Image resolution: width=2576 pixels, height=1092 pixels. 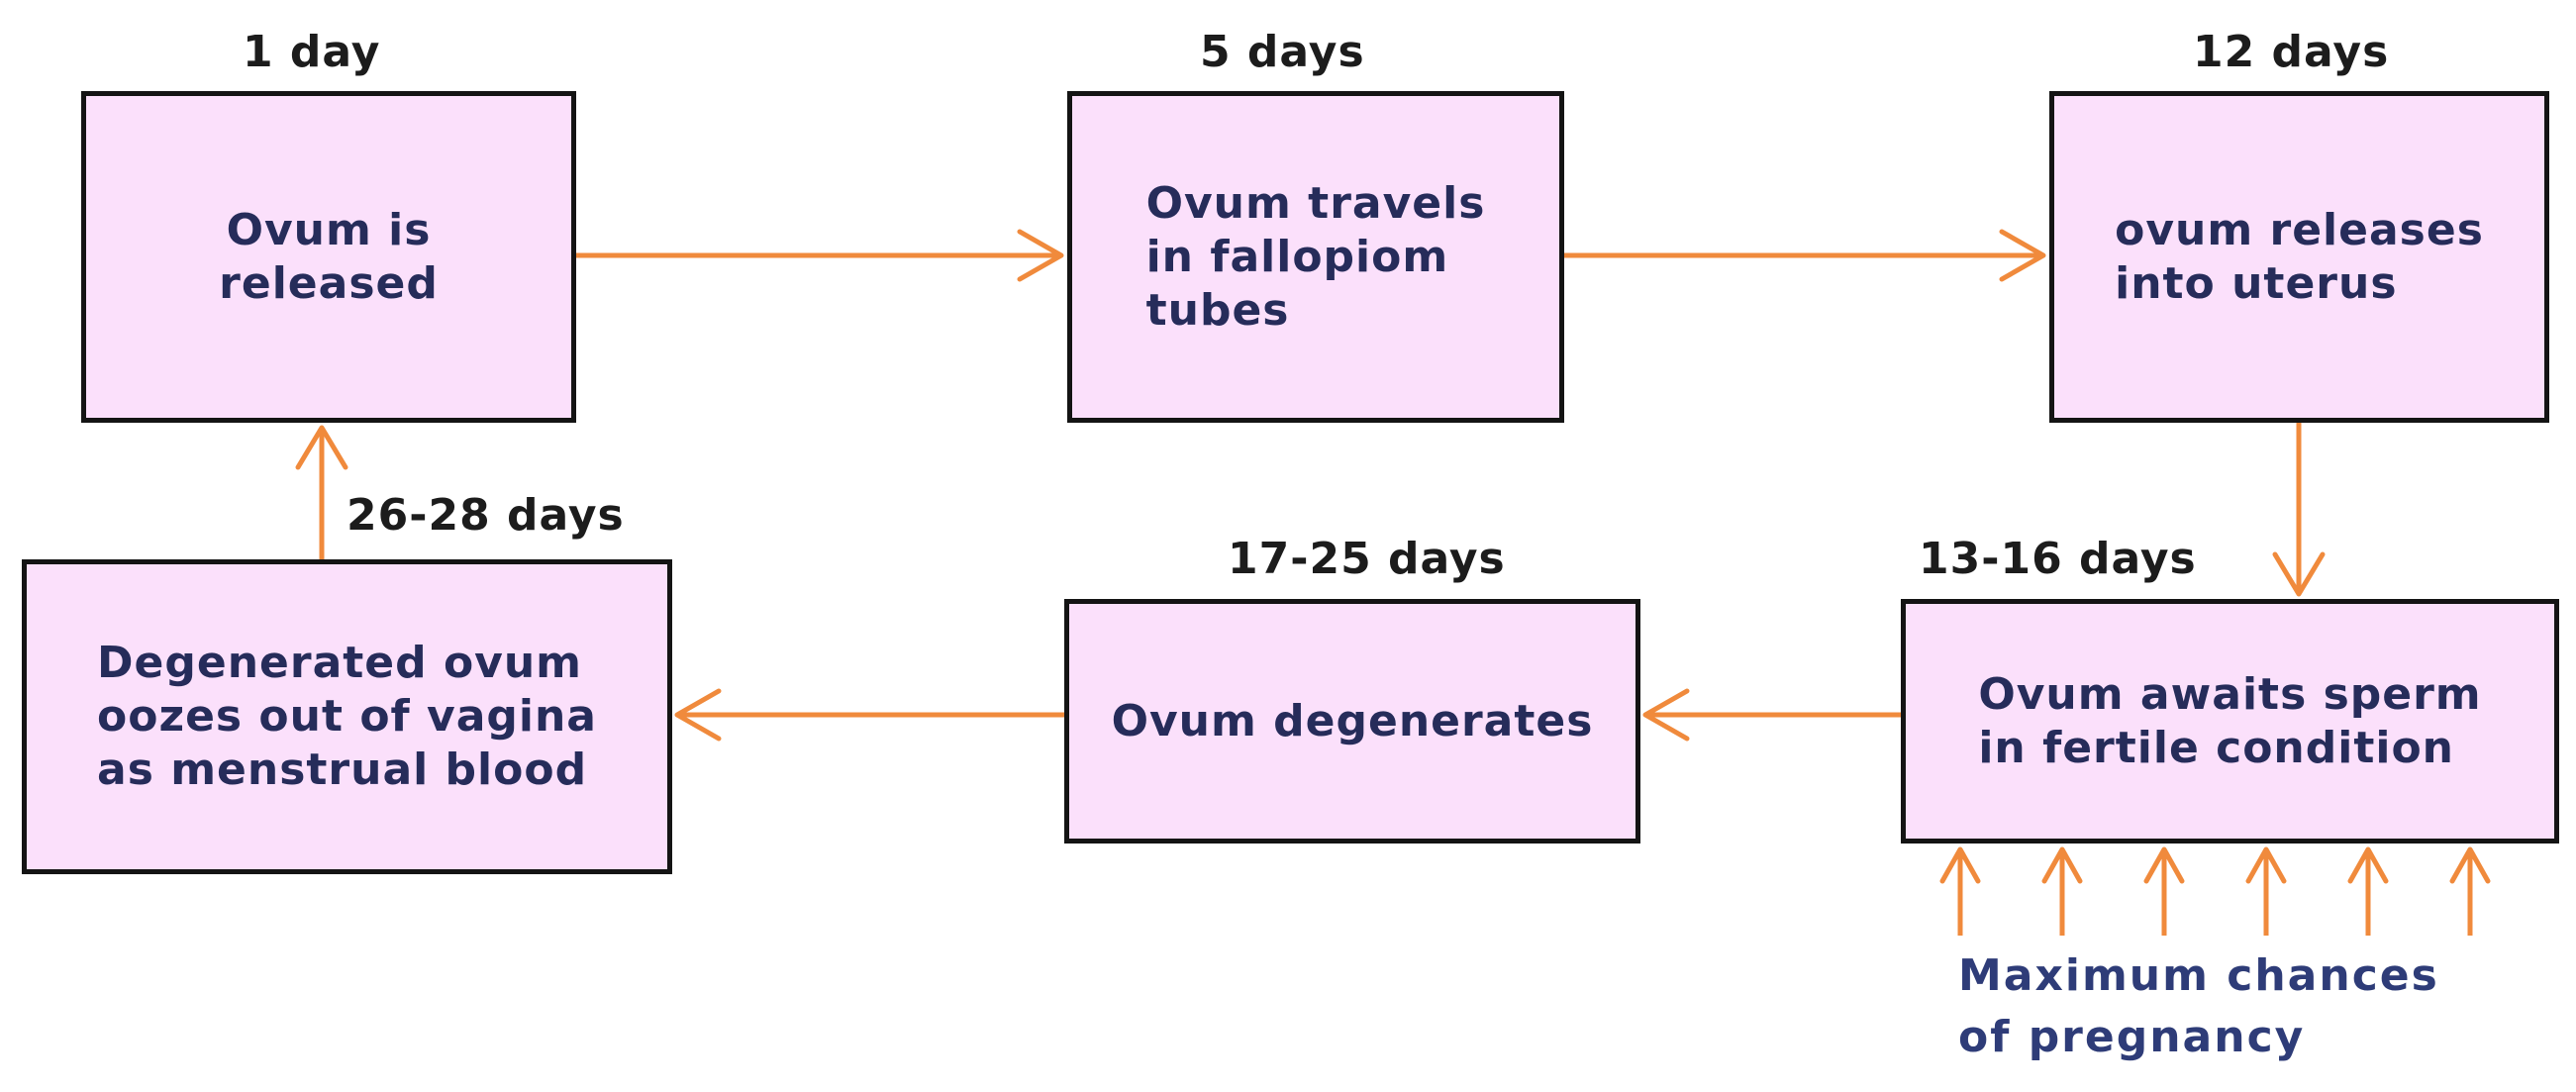 I want to click on stage-text-ovum-releases-uterus: ovum releases into uterus, so click(x=2300, y=256).